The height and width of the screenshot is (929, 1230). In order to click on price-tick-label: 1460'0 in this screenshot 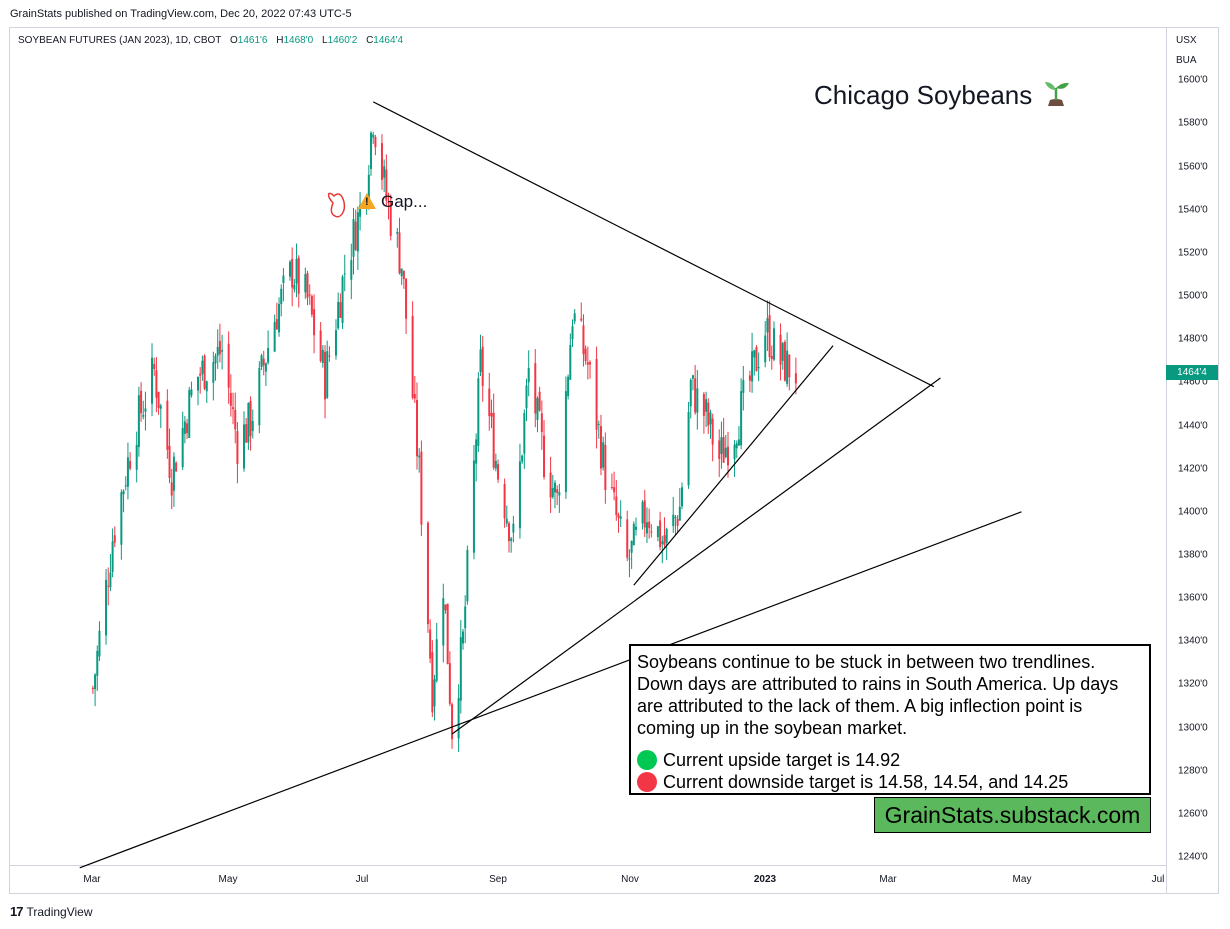, I will do `click(1193, 382)`.